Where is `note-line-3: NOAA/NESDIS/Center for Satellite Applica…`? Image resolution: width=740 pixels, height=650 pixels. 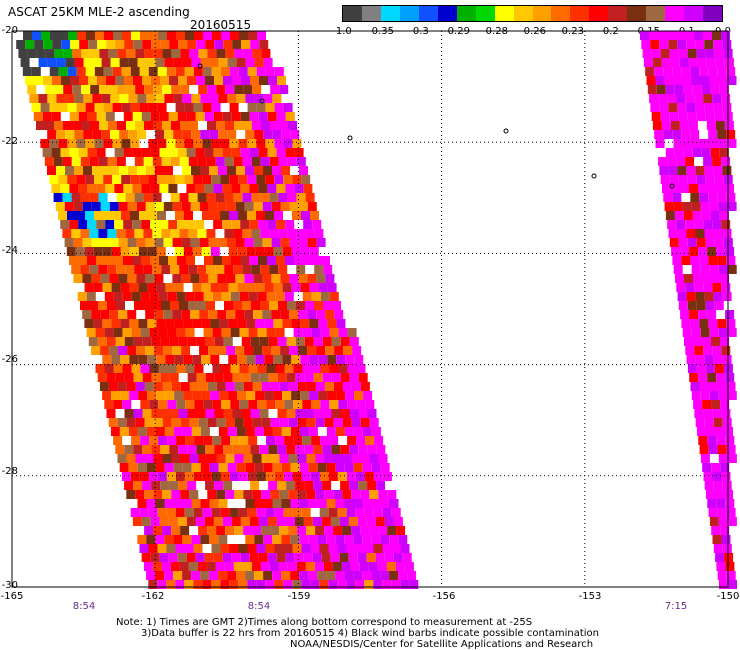 note-line-3: NOAA/NESDIS/Center for Satellite Applica… is located at coordinates (442, 644).